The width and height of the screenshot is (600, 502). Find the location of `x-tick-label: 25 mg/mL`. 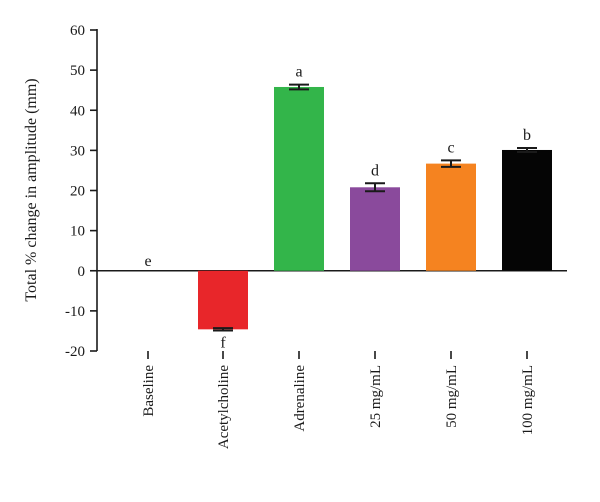

x-tick-label: 25 mg/mL is located at coordinates (376, 396).